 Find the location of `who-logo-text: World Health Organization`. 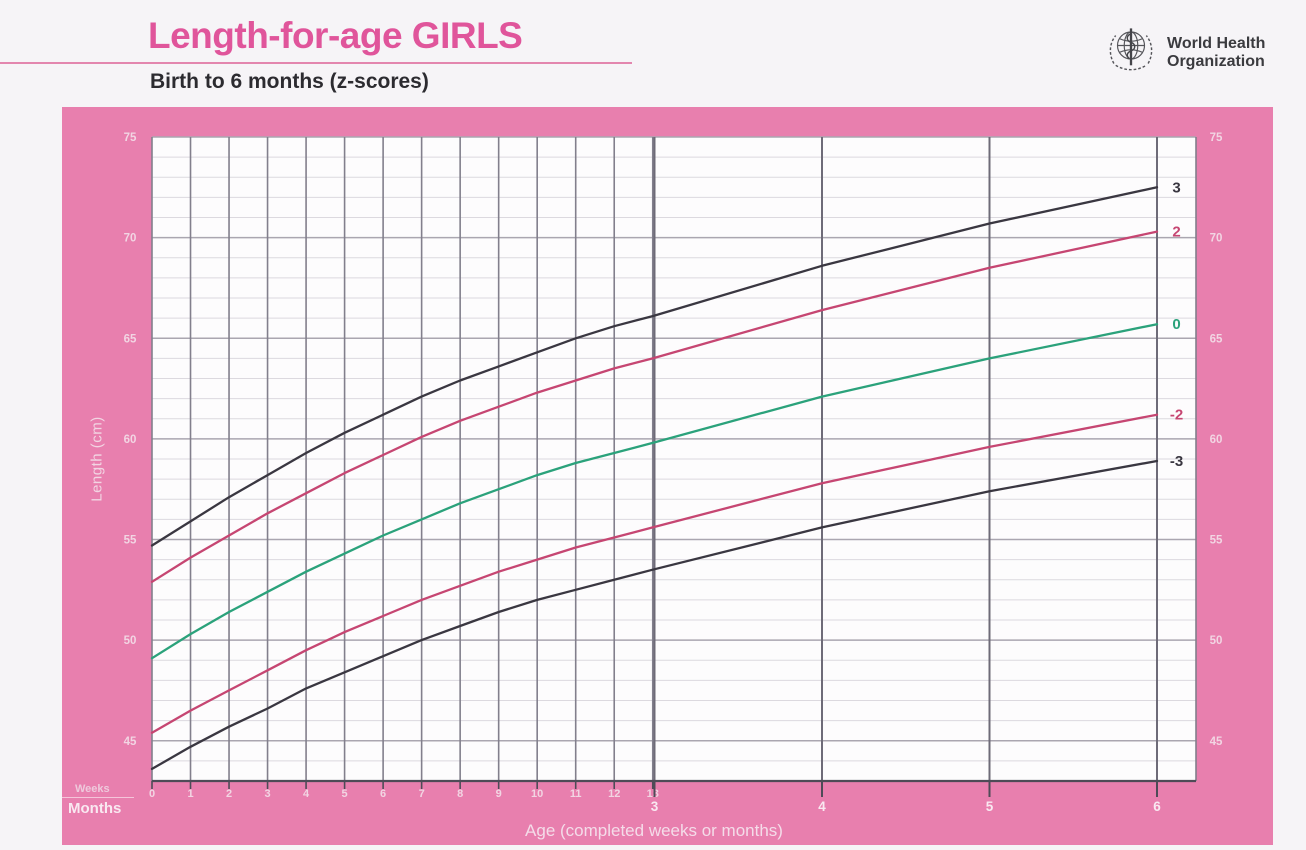

who-logo-text: World Health Organization is located at coordinates (1216, 53).